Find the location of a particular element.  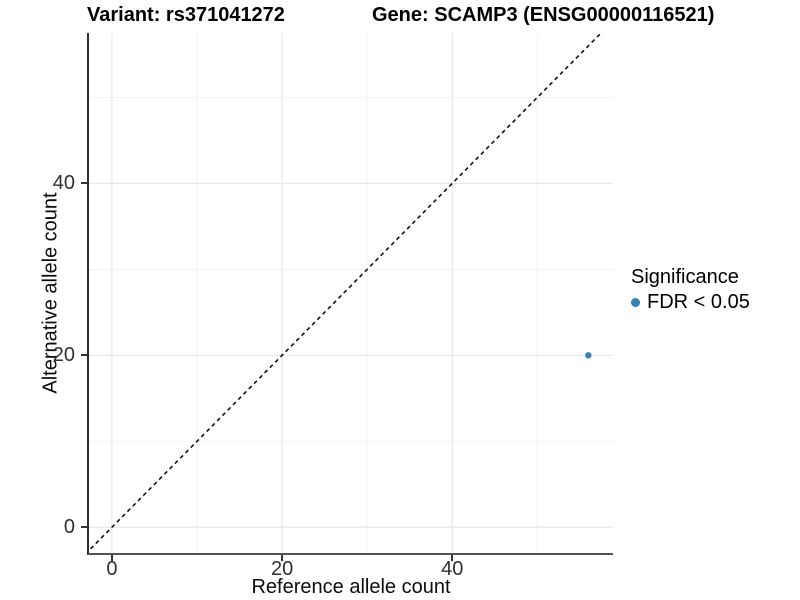

x-tick-label: 20 is located at coordinates (282, 569).